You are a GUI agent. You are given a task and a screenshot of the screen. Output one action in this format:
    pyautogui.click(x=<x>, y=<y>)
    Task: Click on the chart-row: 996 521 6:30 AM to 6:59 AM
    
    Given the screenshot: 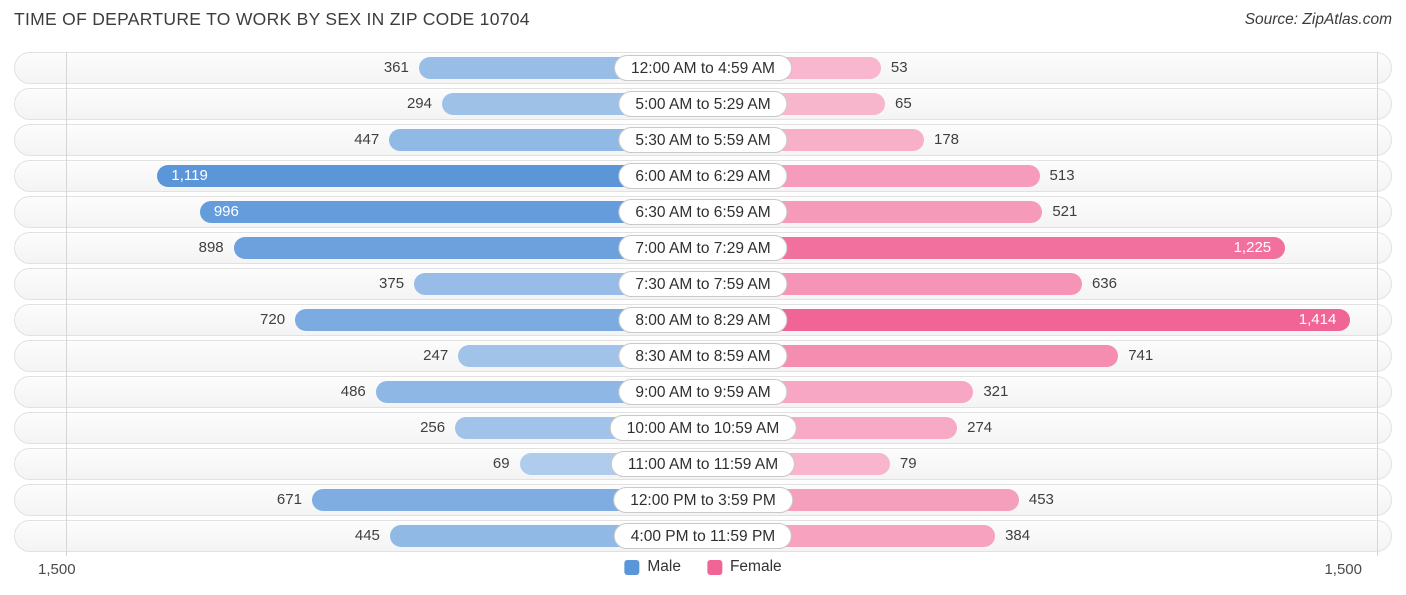 What is the action you would take?
    pyautogui.click(x=703, y=212)
    